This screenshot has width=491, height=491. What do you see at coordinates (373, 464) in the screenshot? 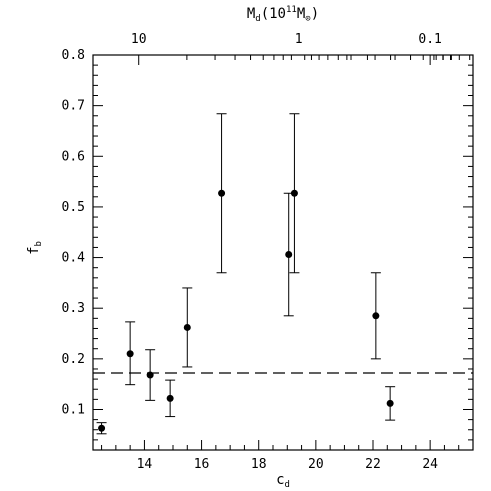
I see `x-tick-label: 22` at bounding box center [373, 464].